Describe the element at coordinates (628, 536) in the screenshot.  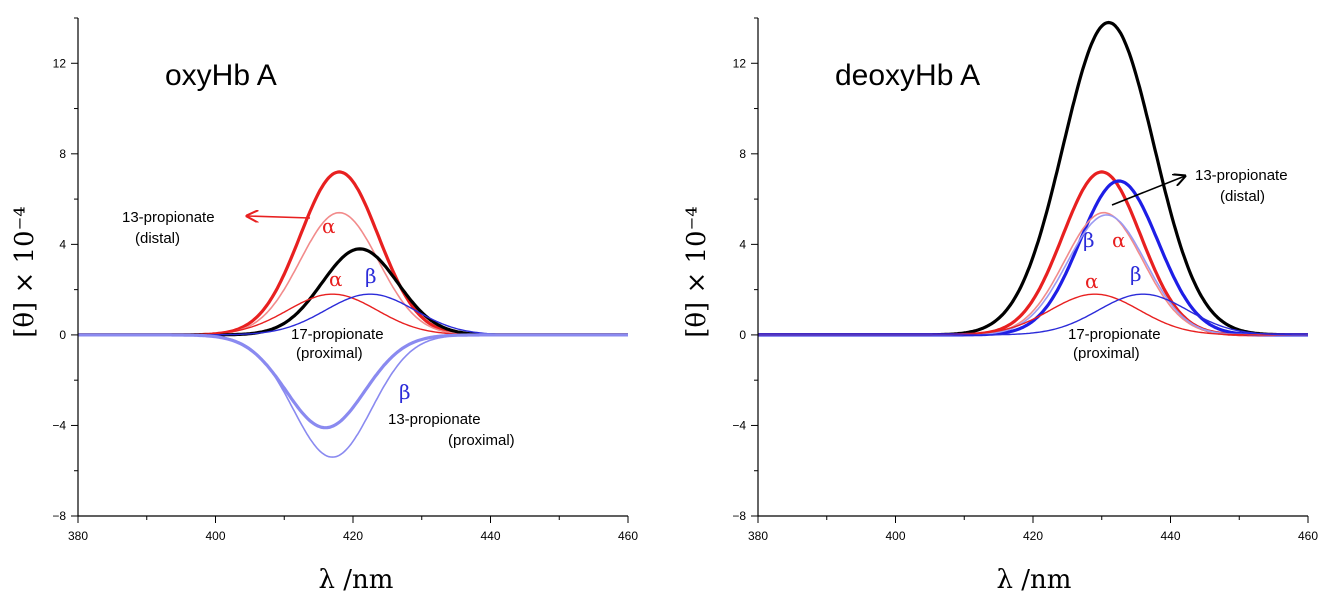
I see `oxy-x-tick-label: 460` at that location.